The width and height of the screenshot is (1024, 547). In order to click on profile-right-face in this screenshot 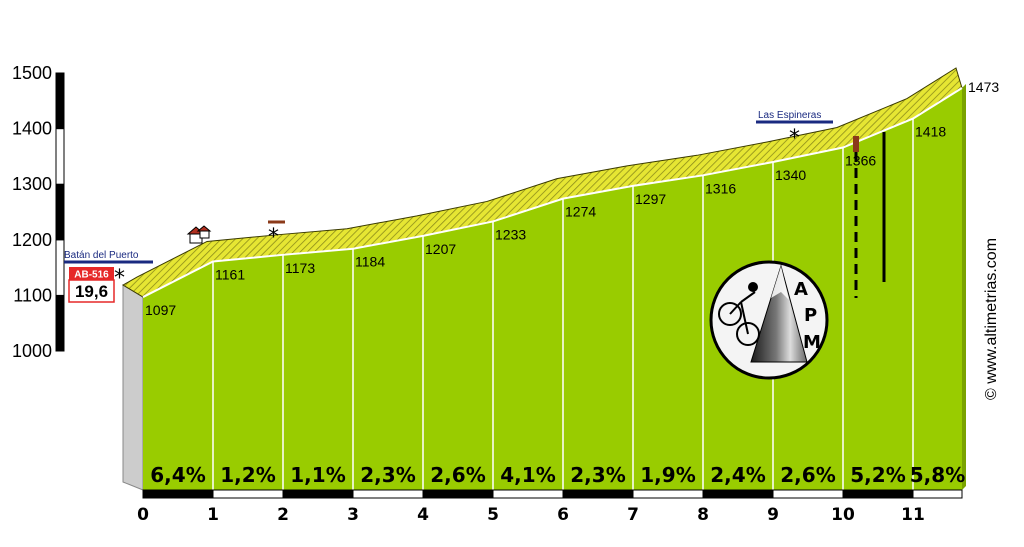, I will do `click(964, 287)`.